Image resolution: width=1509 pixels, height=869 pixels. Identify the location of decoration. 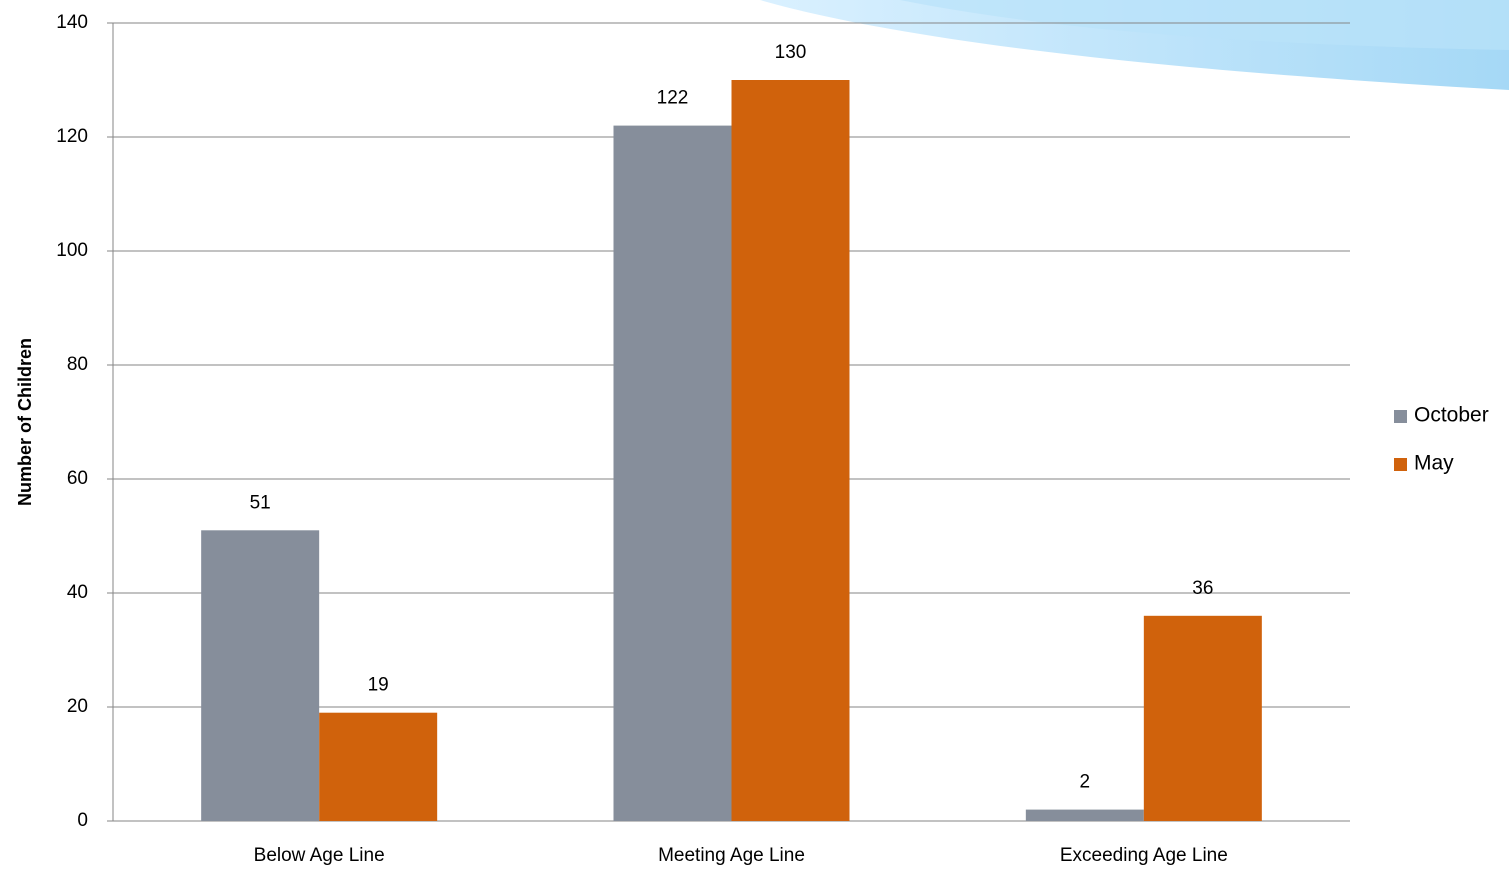
(1204, 25).